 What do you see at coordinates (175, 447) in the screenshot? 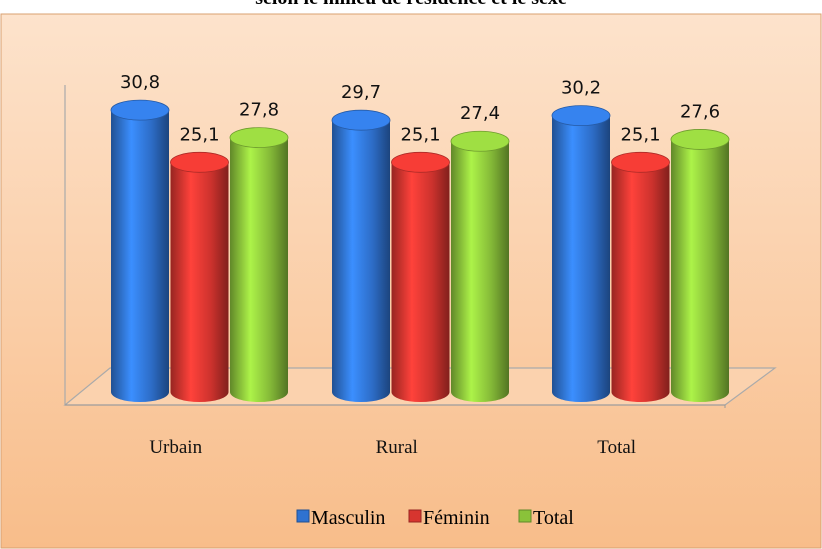
I see `x-tick-label: Urbain` at bounding box center [175, 447].